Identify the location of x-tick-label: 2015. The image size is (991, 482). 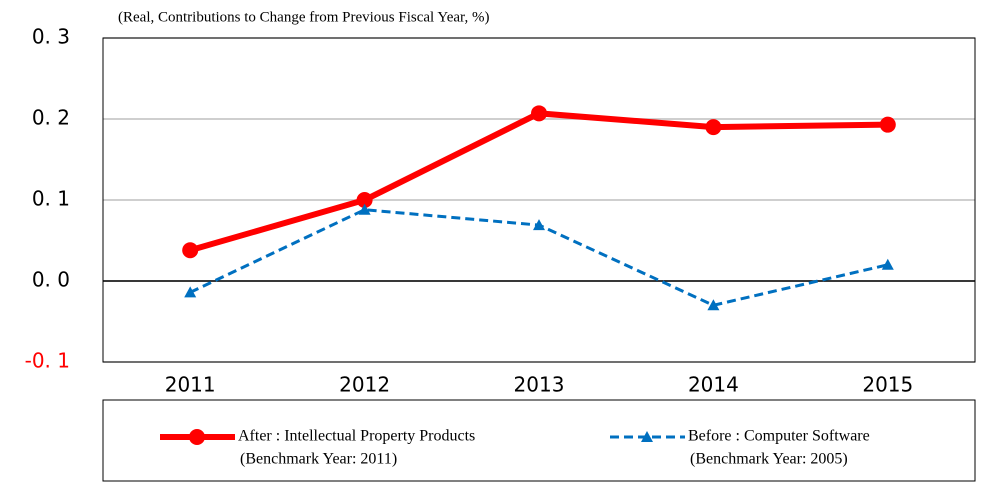
(887, 385).